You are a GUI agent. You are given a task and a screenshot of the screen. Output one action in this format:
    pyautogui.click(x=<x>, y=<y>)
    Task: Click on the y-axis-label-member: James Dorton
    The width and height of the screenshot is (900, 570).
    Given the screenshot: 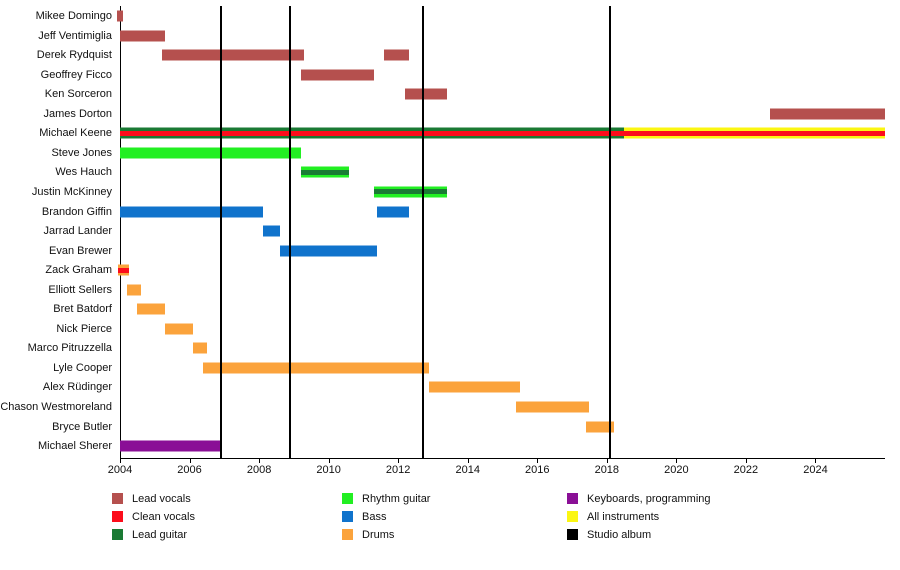 What is the action you would take?
    pyautogui.click(x=77, y=113)
    